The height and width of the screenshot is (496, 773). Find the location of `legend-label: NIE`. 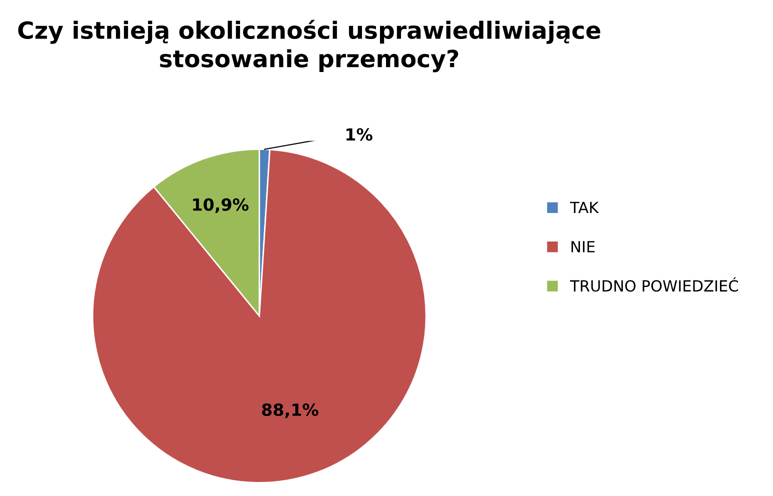

legend-label: NIE is located at coordinates (583, 246).